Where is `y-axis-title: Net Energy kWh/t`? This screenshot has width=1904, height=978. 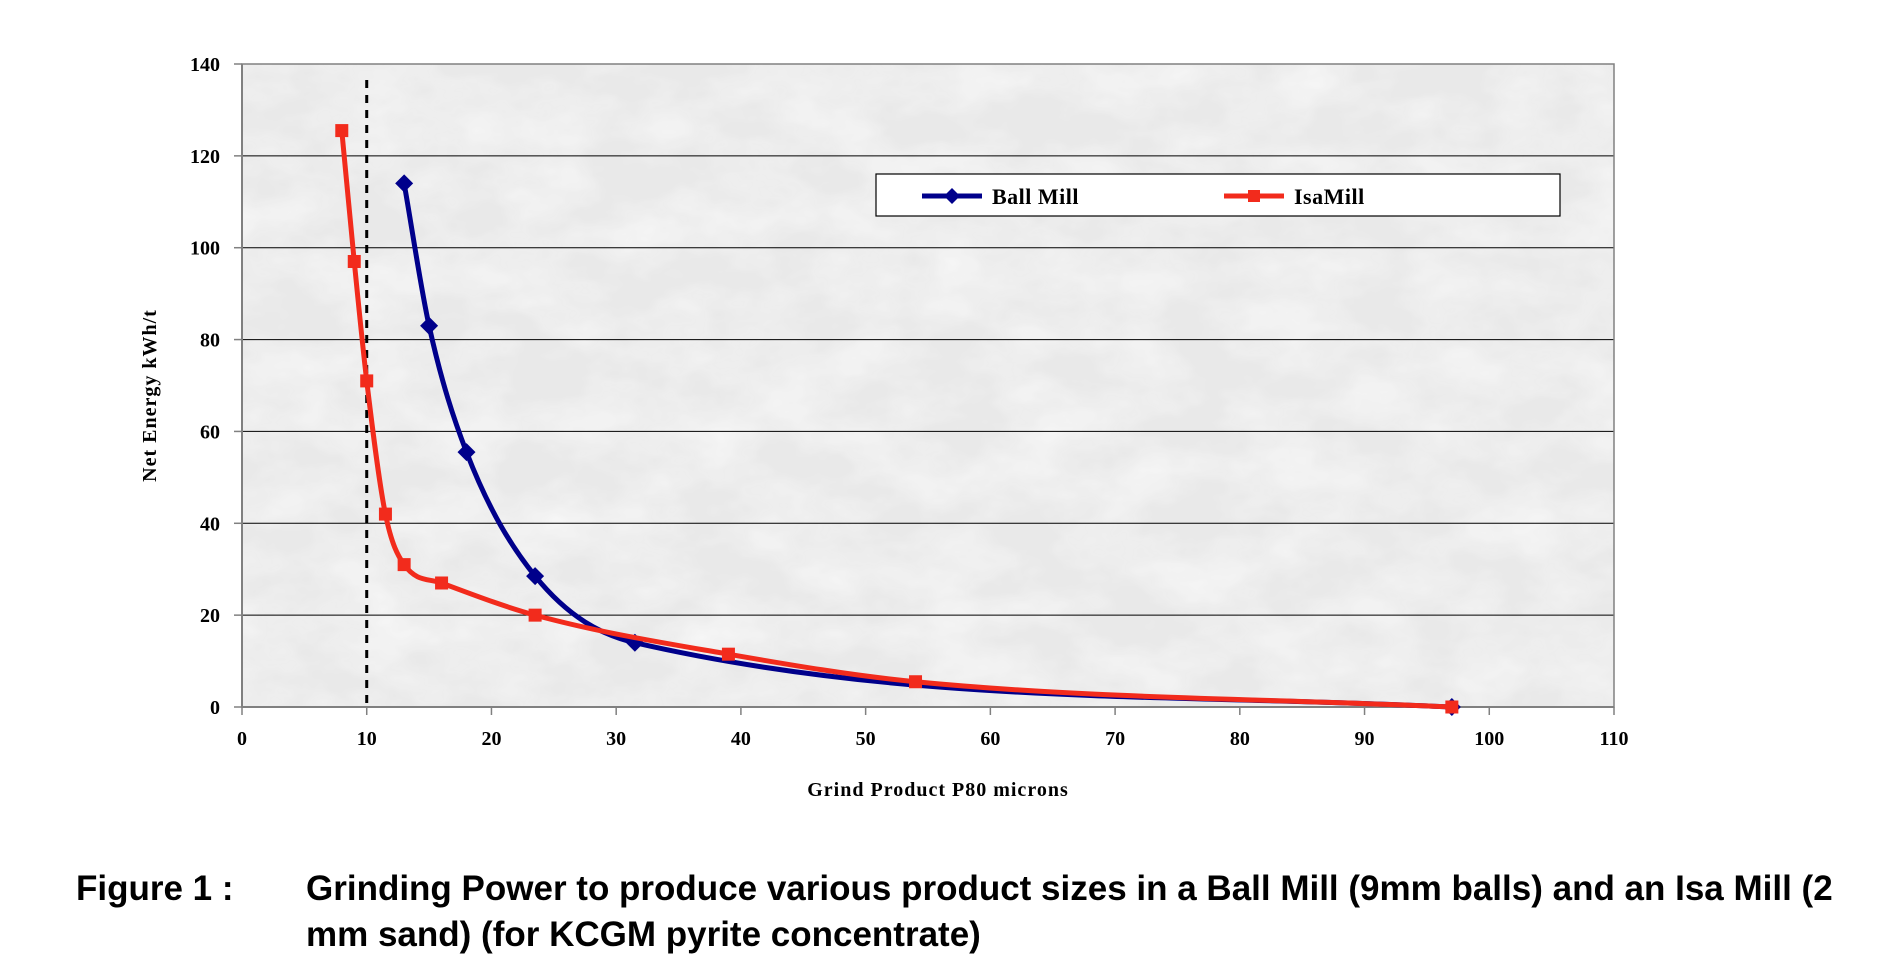 y-axis-title: Net Energy kWh/t is located at coordinates (150, 395).